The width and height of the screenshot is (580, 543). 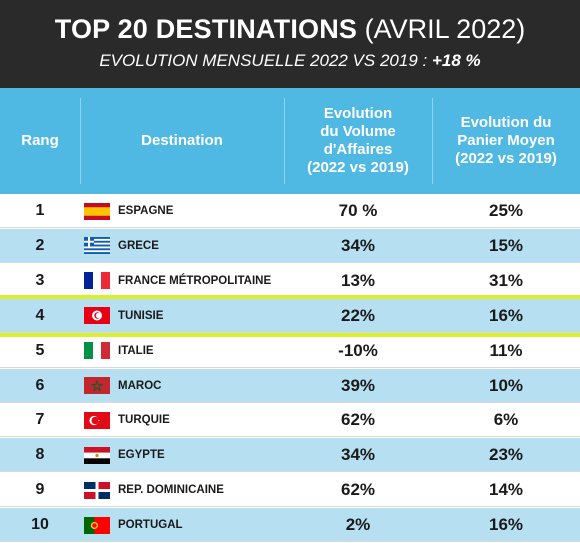 What do you see at coordinates (97, 455) in the screenshot?
I see `egypt-flag-icon` at bounding box center [97, 455].